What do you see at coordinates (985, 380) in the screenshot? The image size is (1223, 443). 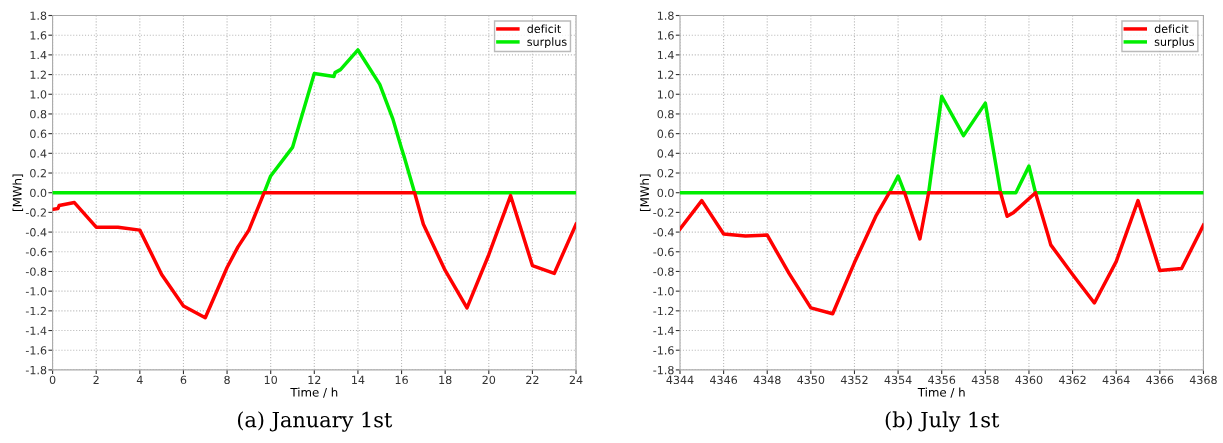 I see `x-tick-label: 4358` at bounding box center [985, 380].